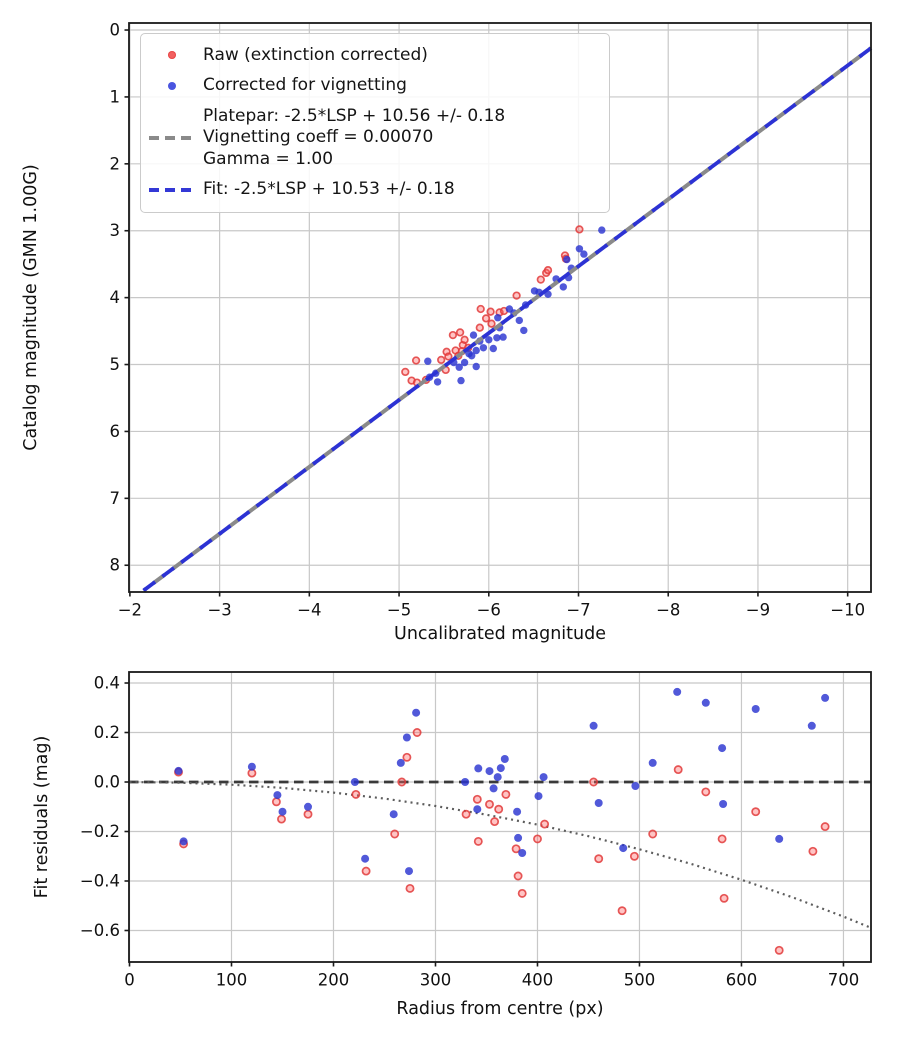 The width and height of the screenshot is (900, 1050). Describe the element at coordinates (107, 782) in the screenshot. I see `y-tick-label: 0.0` at that location.